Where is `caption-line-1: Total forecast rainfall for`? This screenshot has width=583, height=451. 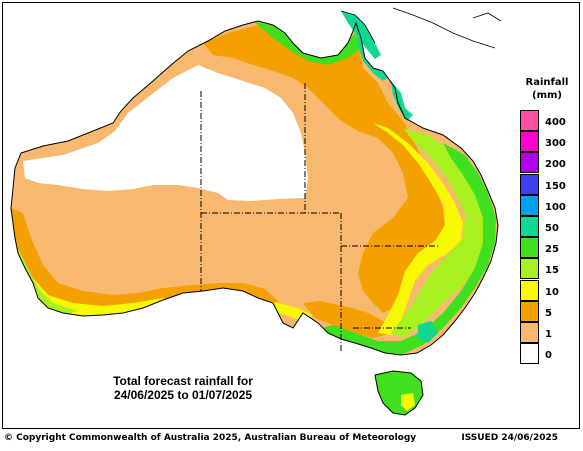 caption-line-1: Total forecast rainfall for is located at coordinates (183, 381).